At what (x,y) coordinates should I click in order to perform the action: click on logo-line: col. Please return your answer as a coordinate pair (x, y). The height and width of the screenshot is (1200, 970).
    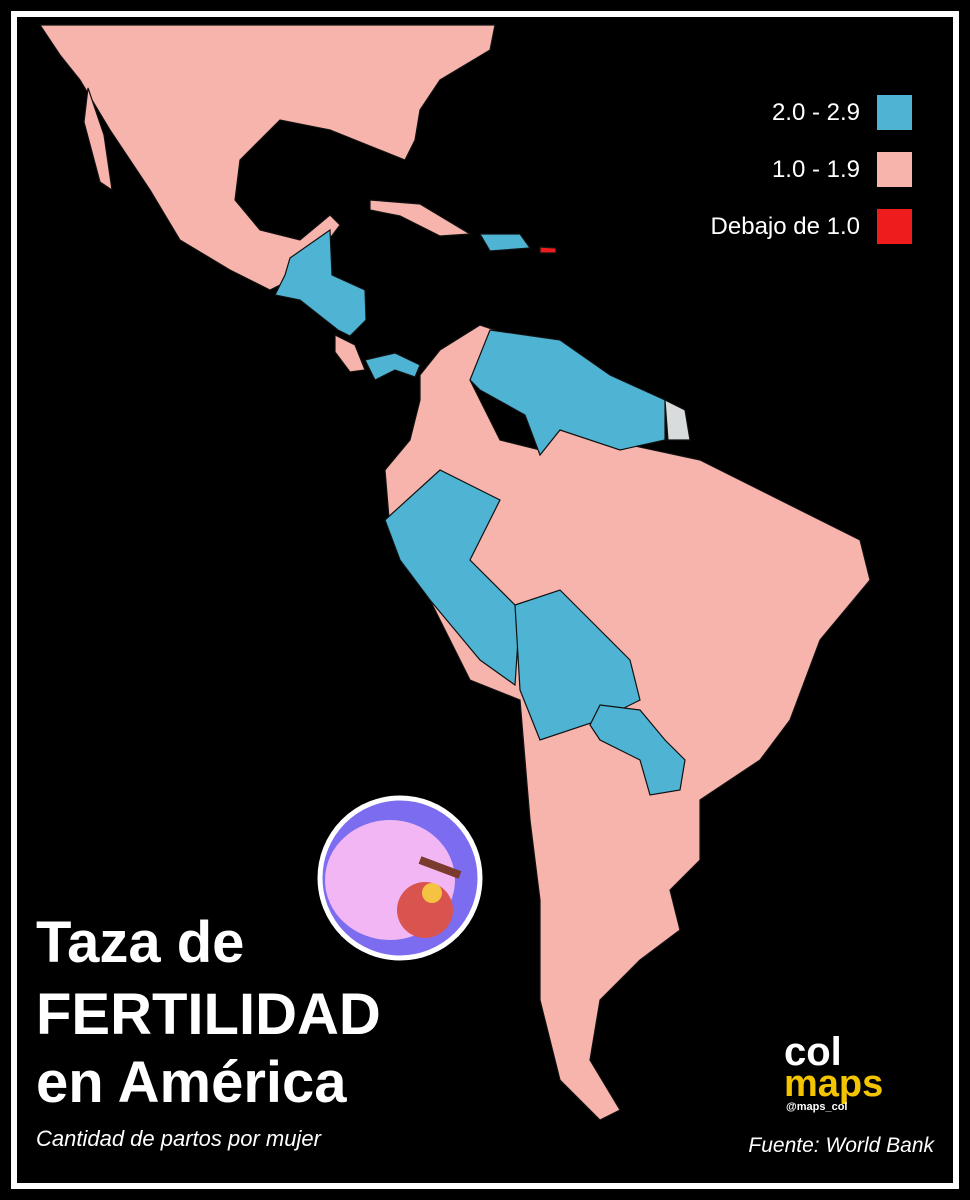
    Looking at the image, I should click on (813, 1052).